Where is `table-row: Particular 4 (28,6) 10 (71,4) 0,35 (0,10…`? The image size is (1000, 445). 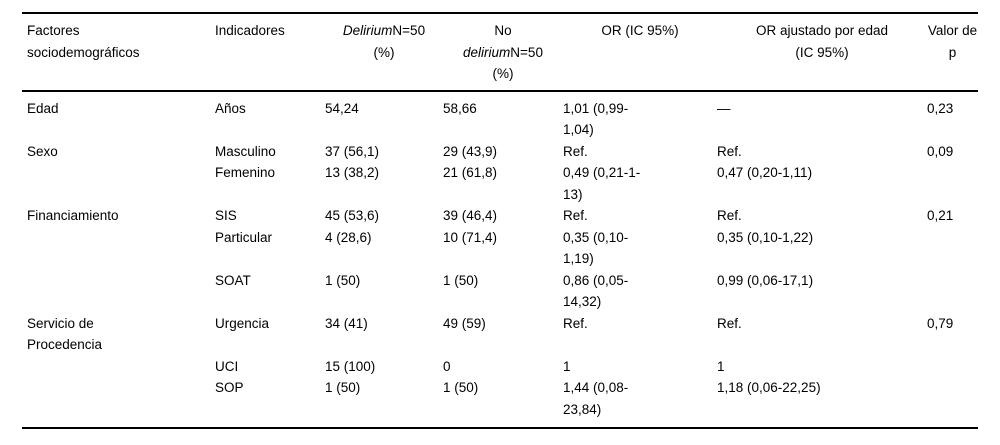
table-row: Particular 4 (28,6) 10 (71,4) 0,35 (0,10… is located at coordinates (500, 248).